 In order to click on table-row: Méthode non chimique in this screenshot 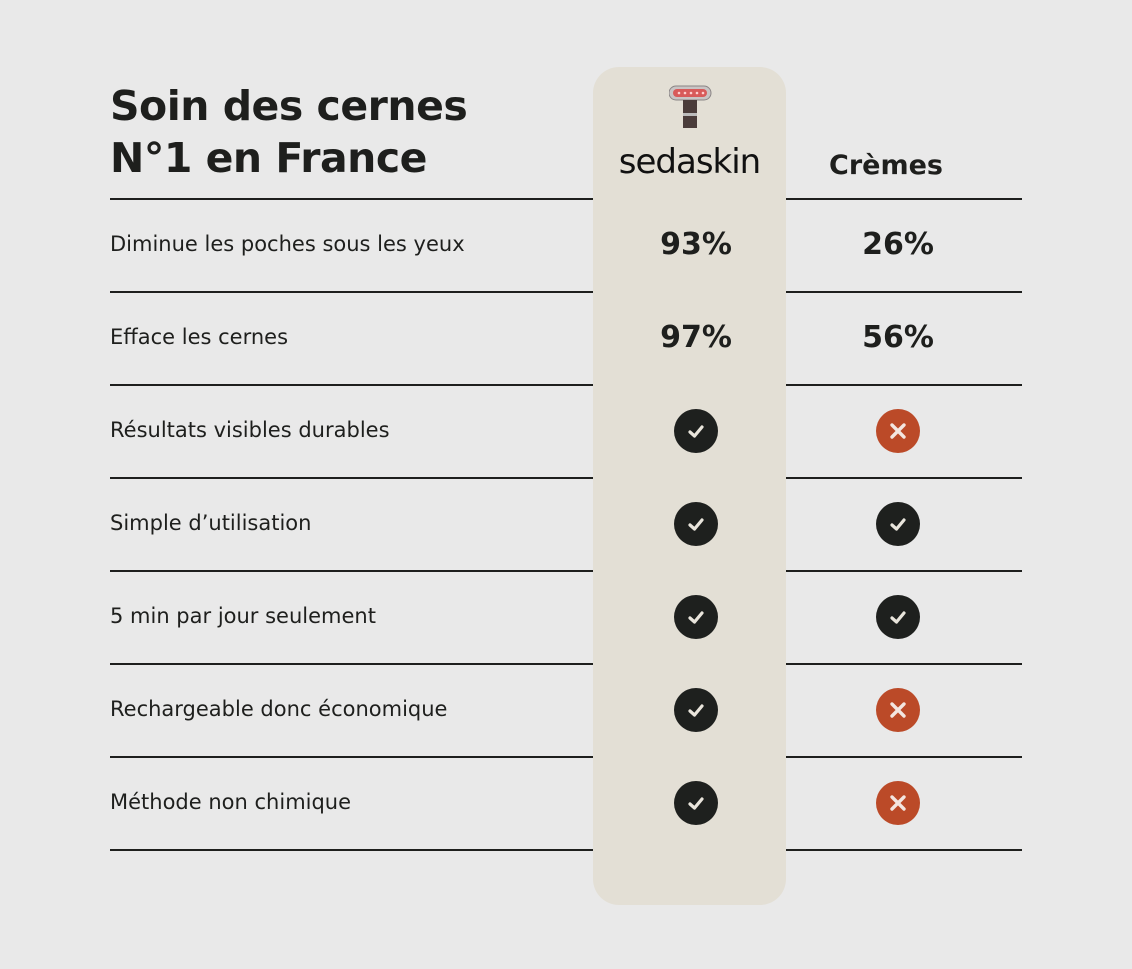, I will do `click(566, 802)`.